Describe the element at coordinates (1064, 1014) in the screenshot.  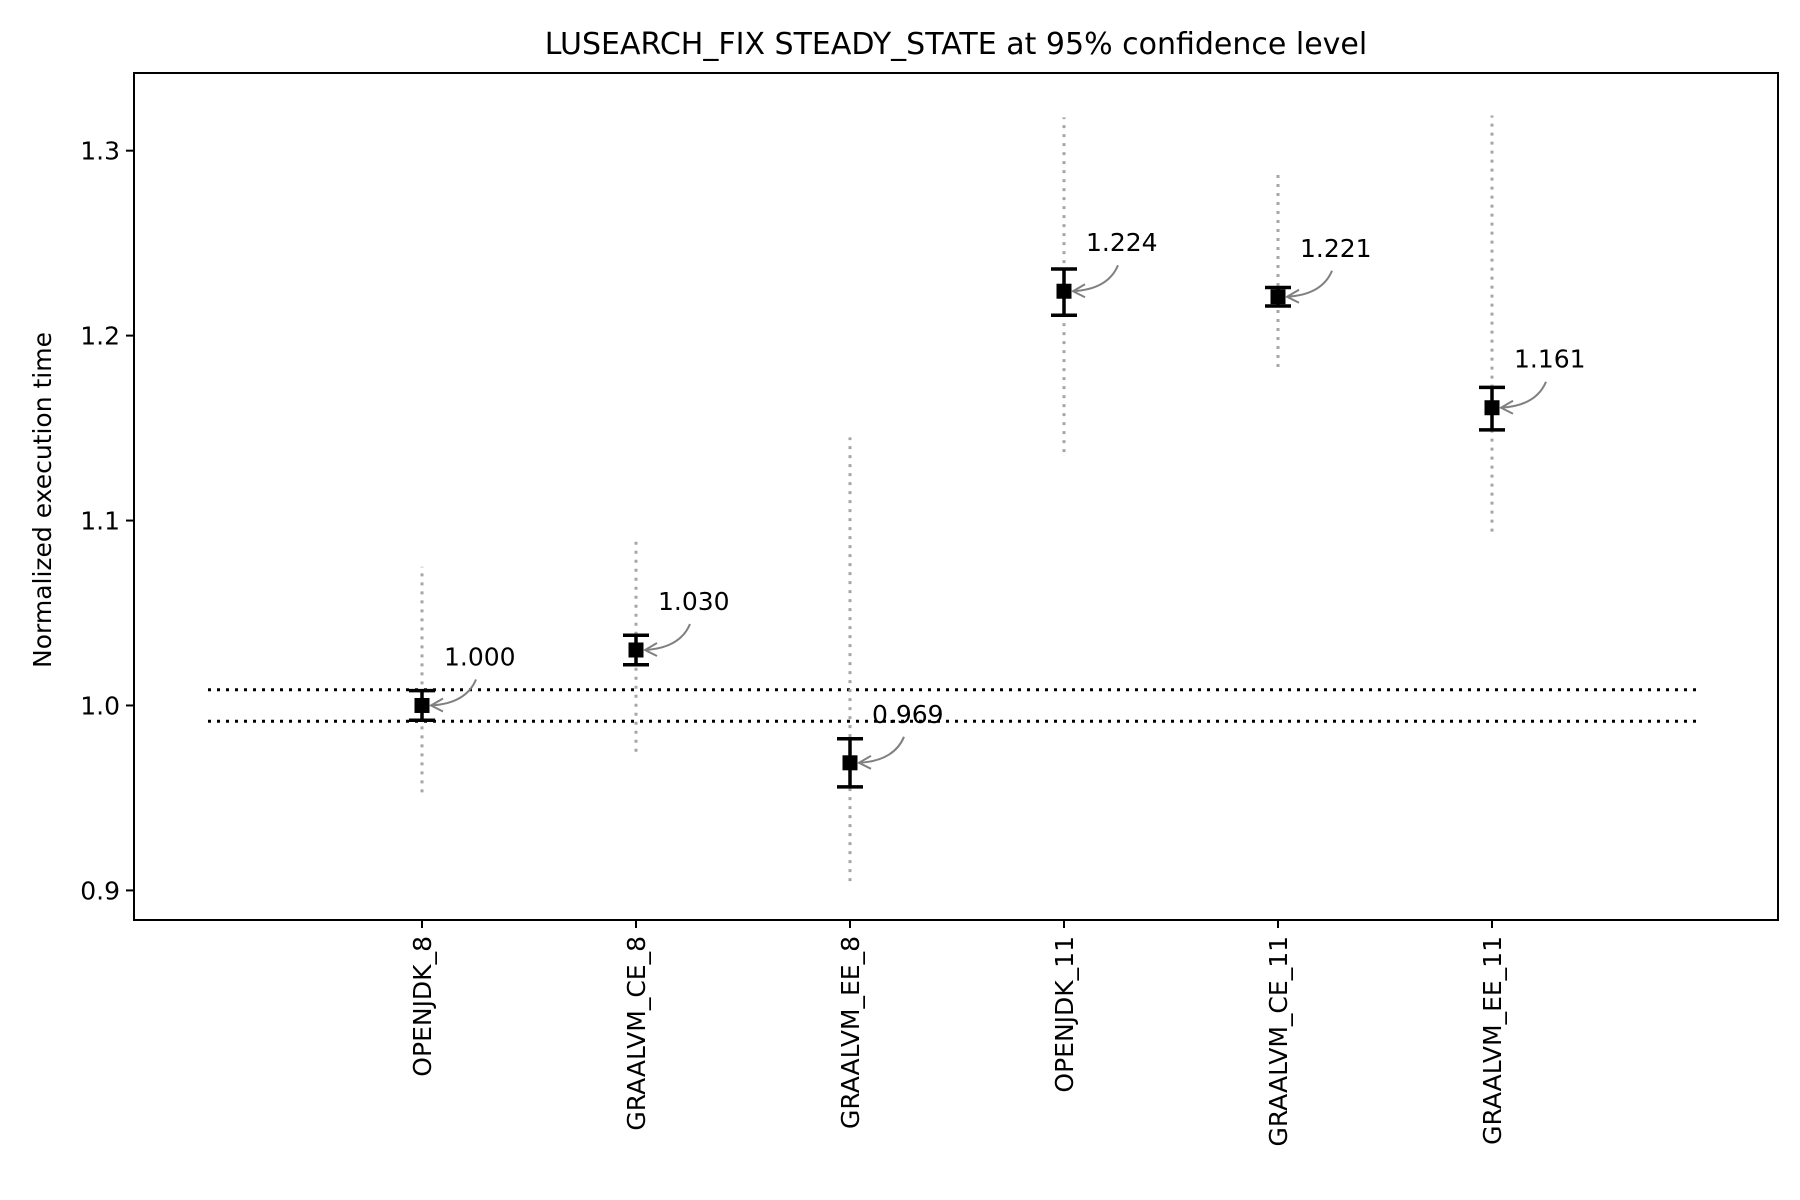
I see `x-tick-label: OPENJDK_11` at that location.